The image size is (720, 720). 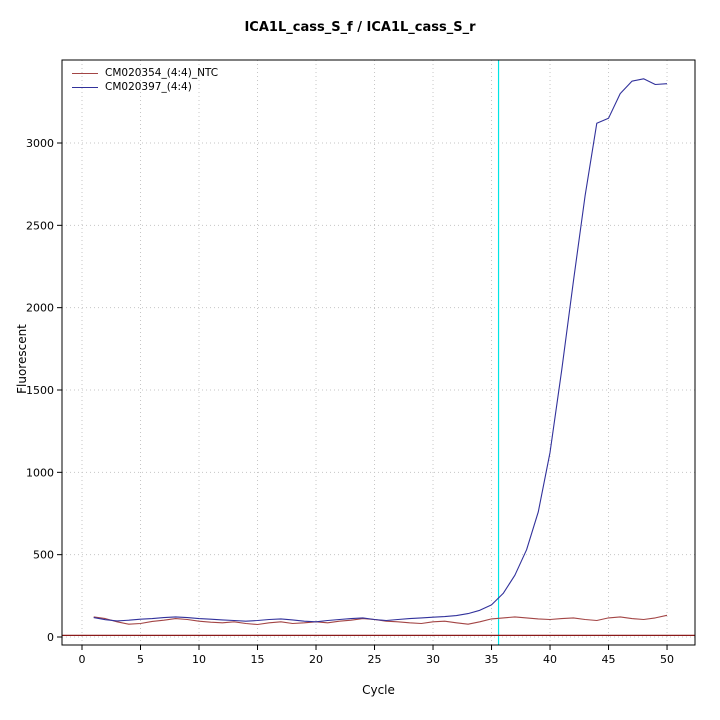 What do you see at coordinates (40, 390) in the screenshot?
I see `y-tick-label: 1500` at bounding box center [40, 390].